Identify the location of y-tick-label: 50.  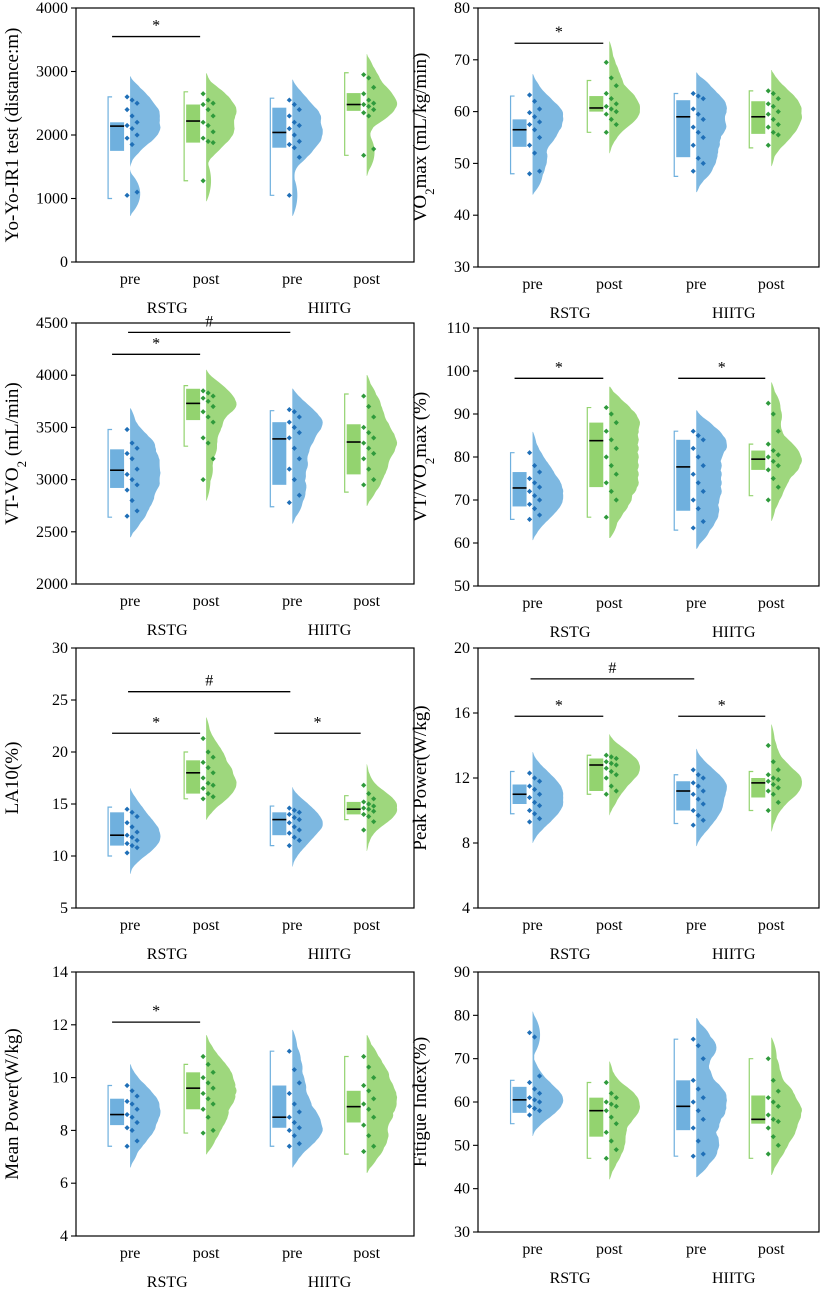
(462, 163).